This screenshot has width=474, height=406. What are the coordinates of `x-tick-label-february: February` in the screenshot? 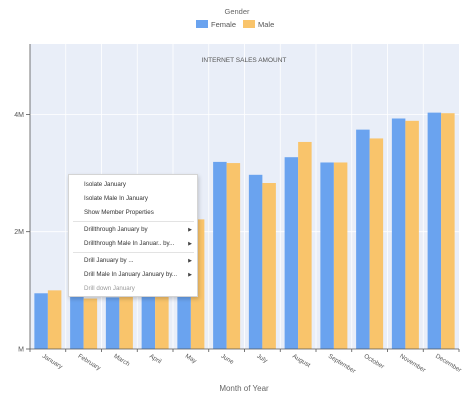 It's located at (90, 363).